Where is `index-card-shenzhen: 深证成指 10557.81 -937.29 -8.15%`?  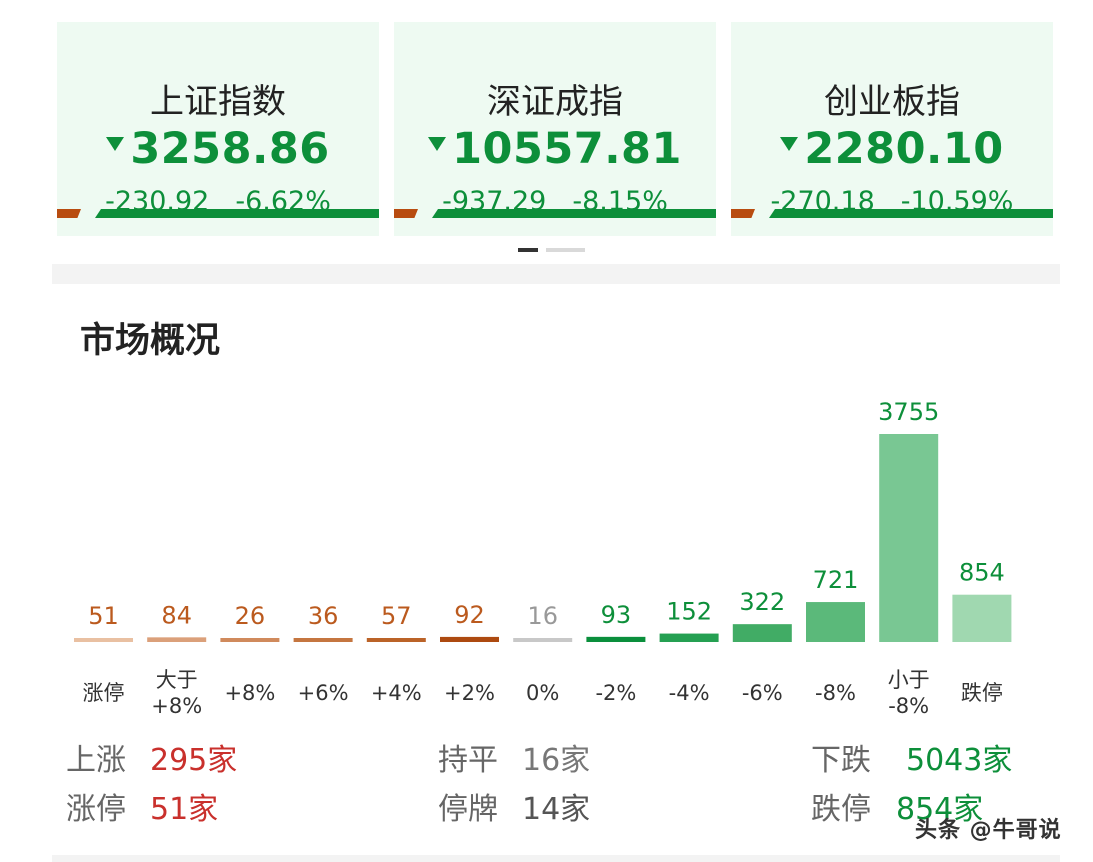 index-card-shenzhen: 深证成指 10557.81 -937.29 -8.15% is located at coordinates (555, 129).